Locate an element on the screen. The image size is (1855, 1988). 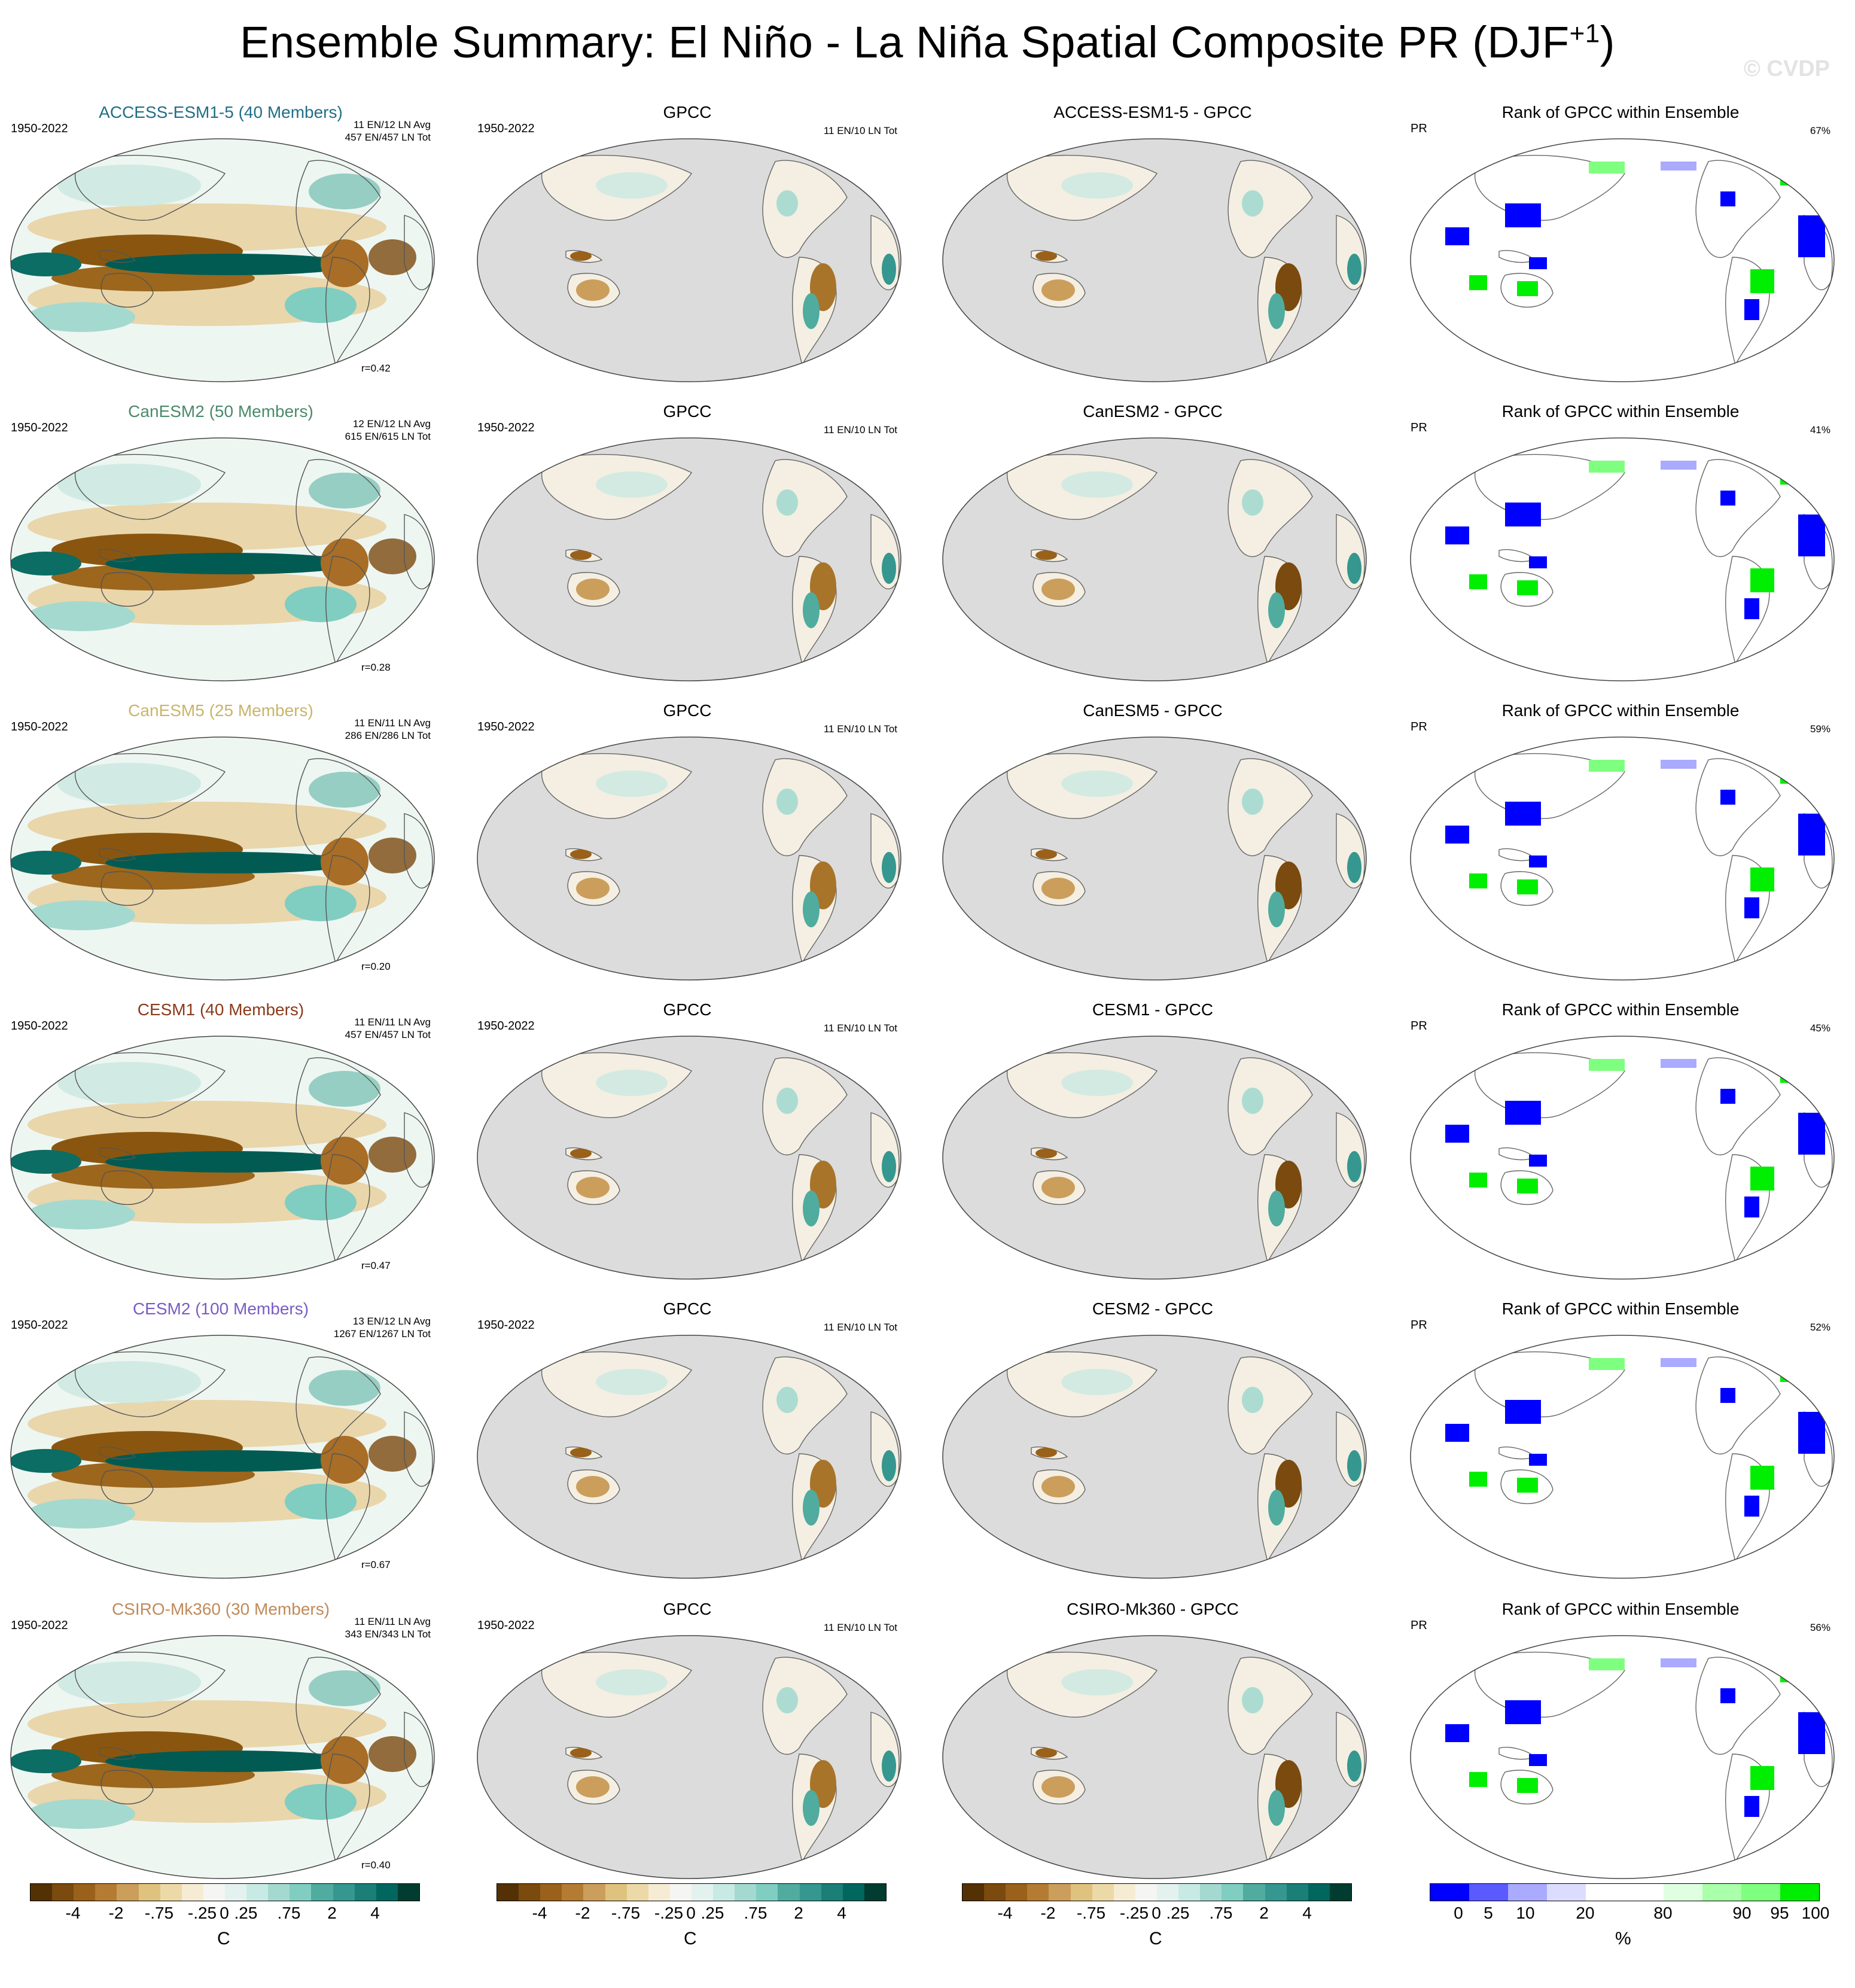
model-total-count: 457 EN/457 LN Tot is located at coordinates (388, 137).